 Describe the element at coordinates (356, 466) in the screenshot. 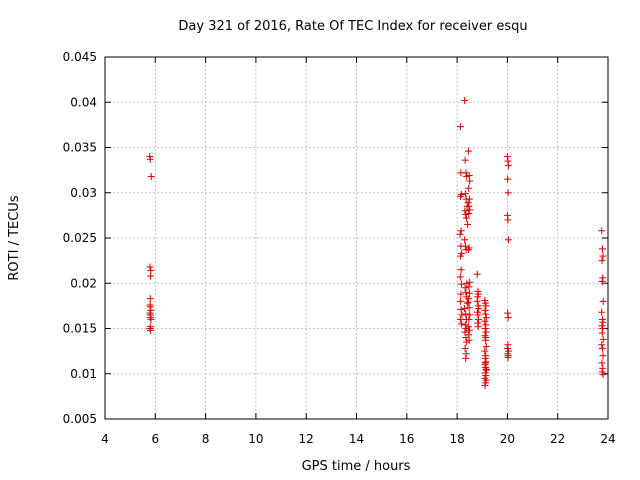

I see `x-axis-label: GPS time / hours` at that location.